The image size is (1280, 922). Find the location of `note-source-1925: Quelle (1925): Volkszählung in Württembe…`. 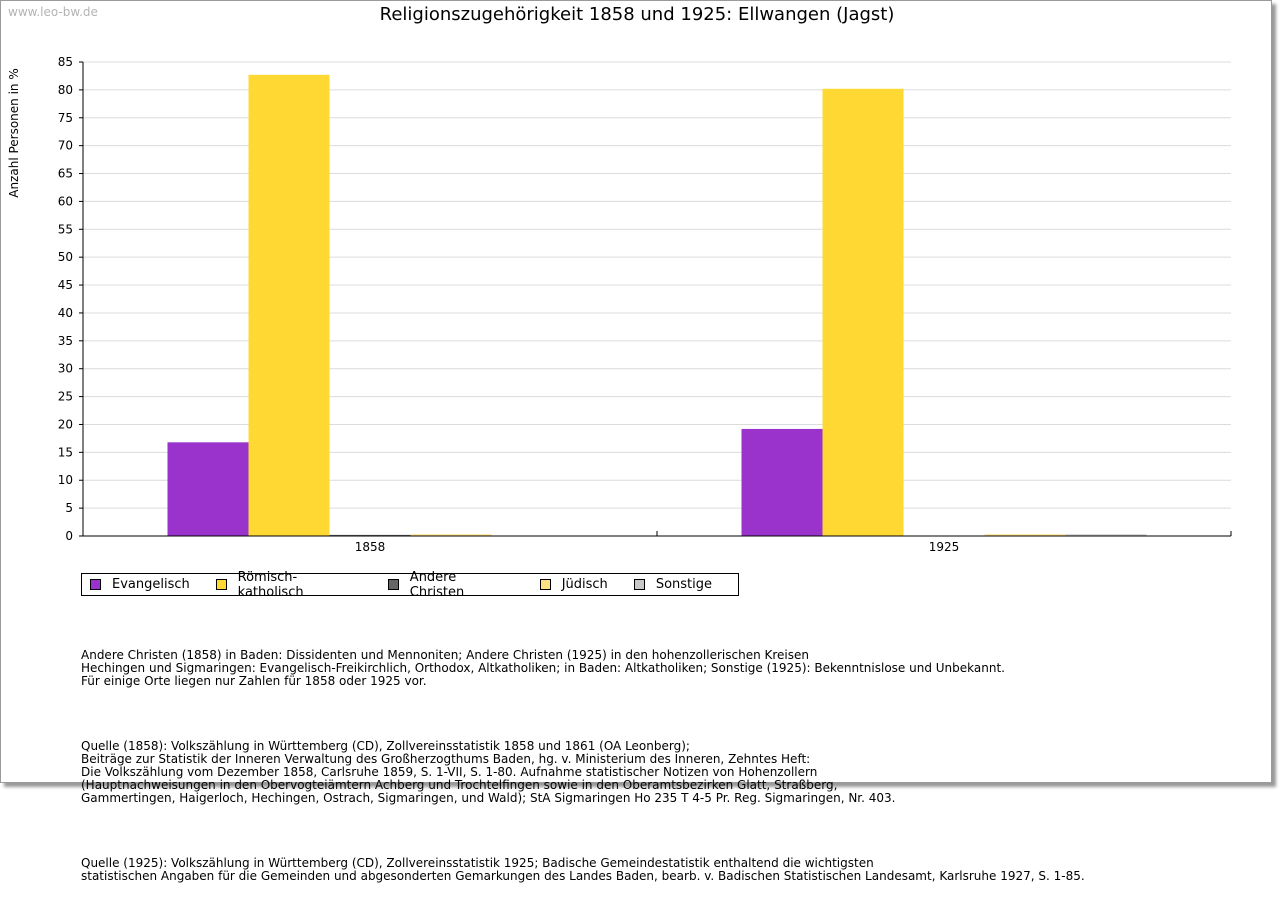

note-source-1925: Quelle (1925): Volkszählung in Württembe… is located at coordinates (583, 863).